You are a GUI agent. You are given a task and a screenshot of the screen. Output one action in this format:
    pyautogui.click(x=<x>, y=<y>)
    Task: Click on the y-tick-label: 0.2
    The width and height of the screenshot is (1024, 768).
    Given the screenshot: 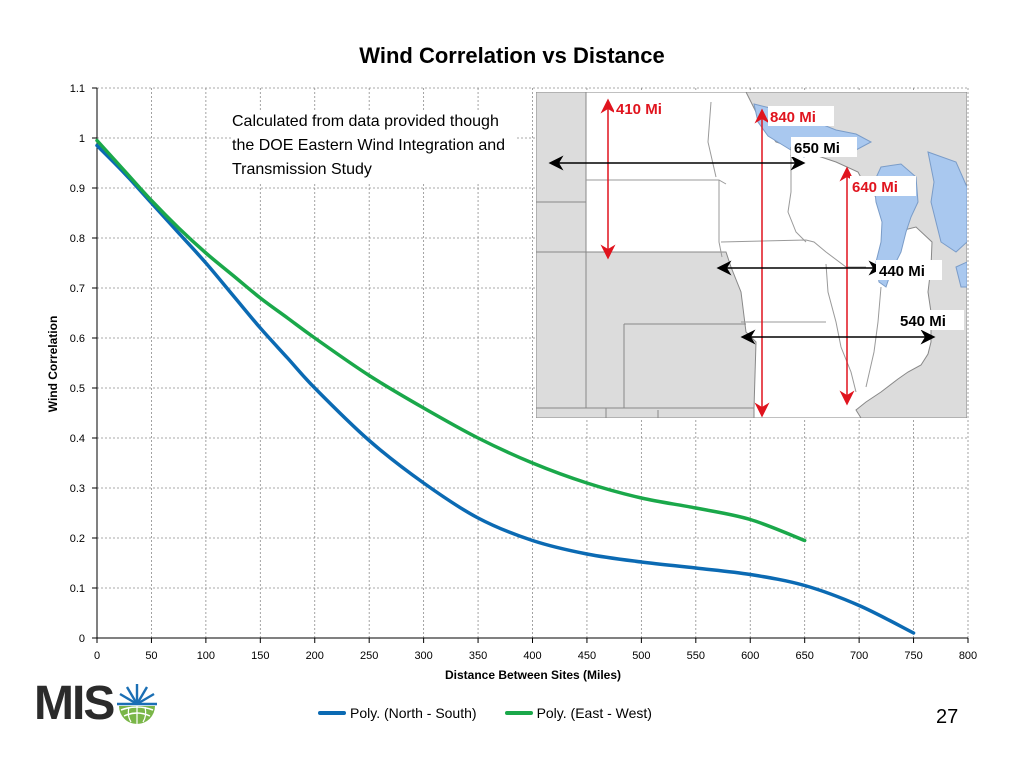 What is the action you would take?
    pyautogui.click(x=77, y=539)
    